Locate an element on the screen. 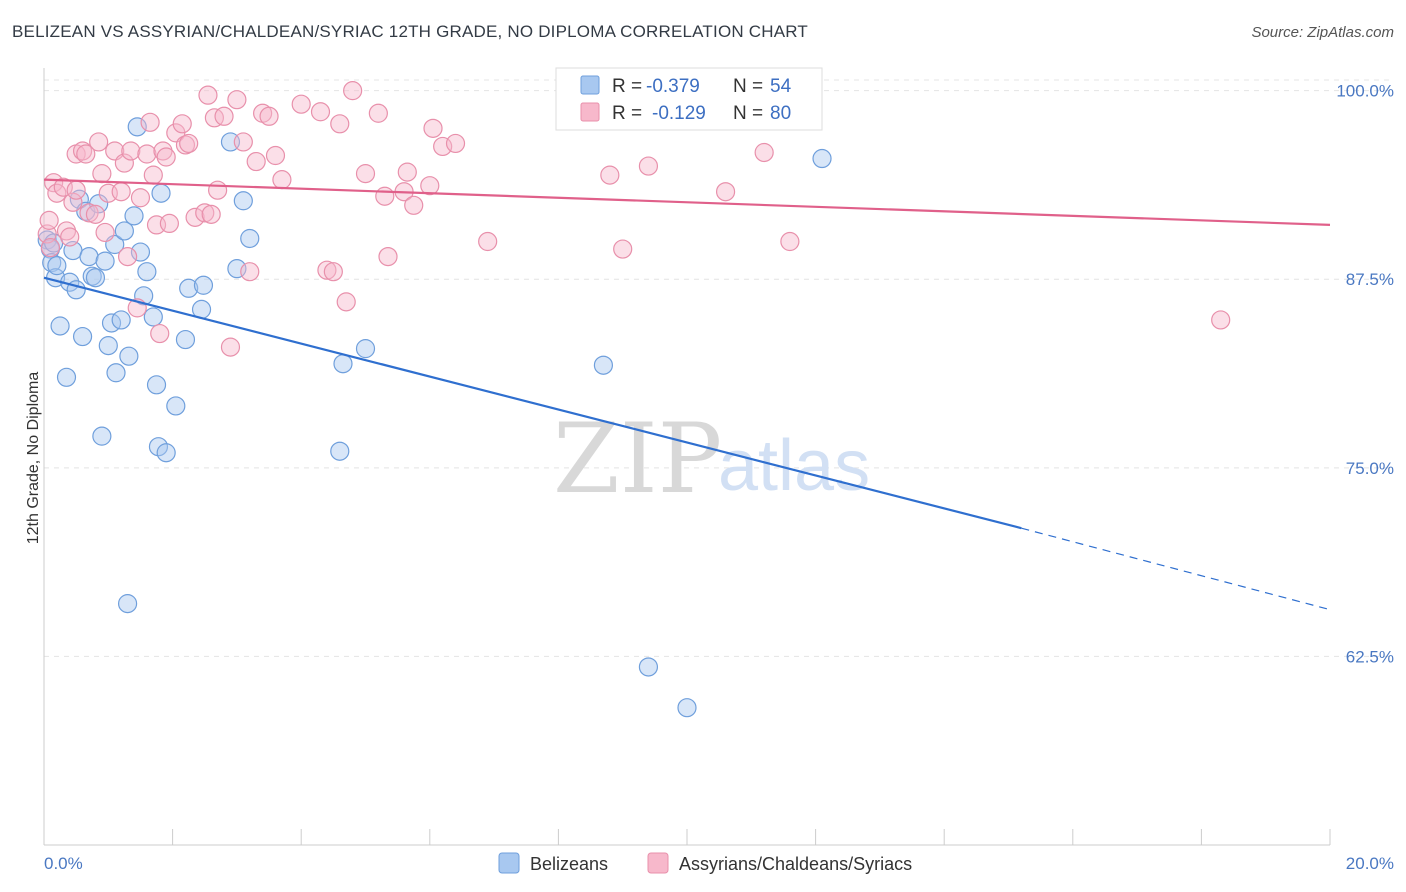 The width and height of the screenshot is (1406, 892). legend-label-assyrians: Assyrians/Chaldeans/Syriacs is located at coordinates (795, 864).